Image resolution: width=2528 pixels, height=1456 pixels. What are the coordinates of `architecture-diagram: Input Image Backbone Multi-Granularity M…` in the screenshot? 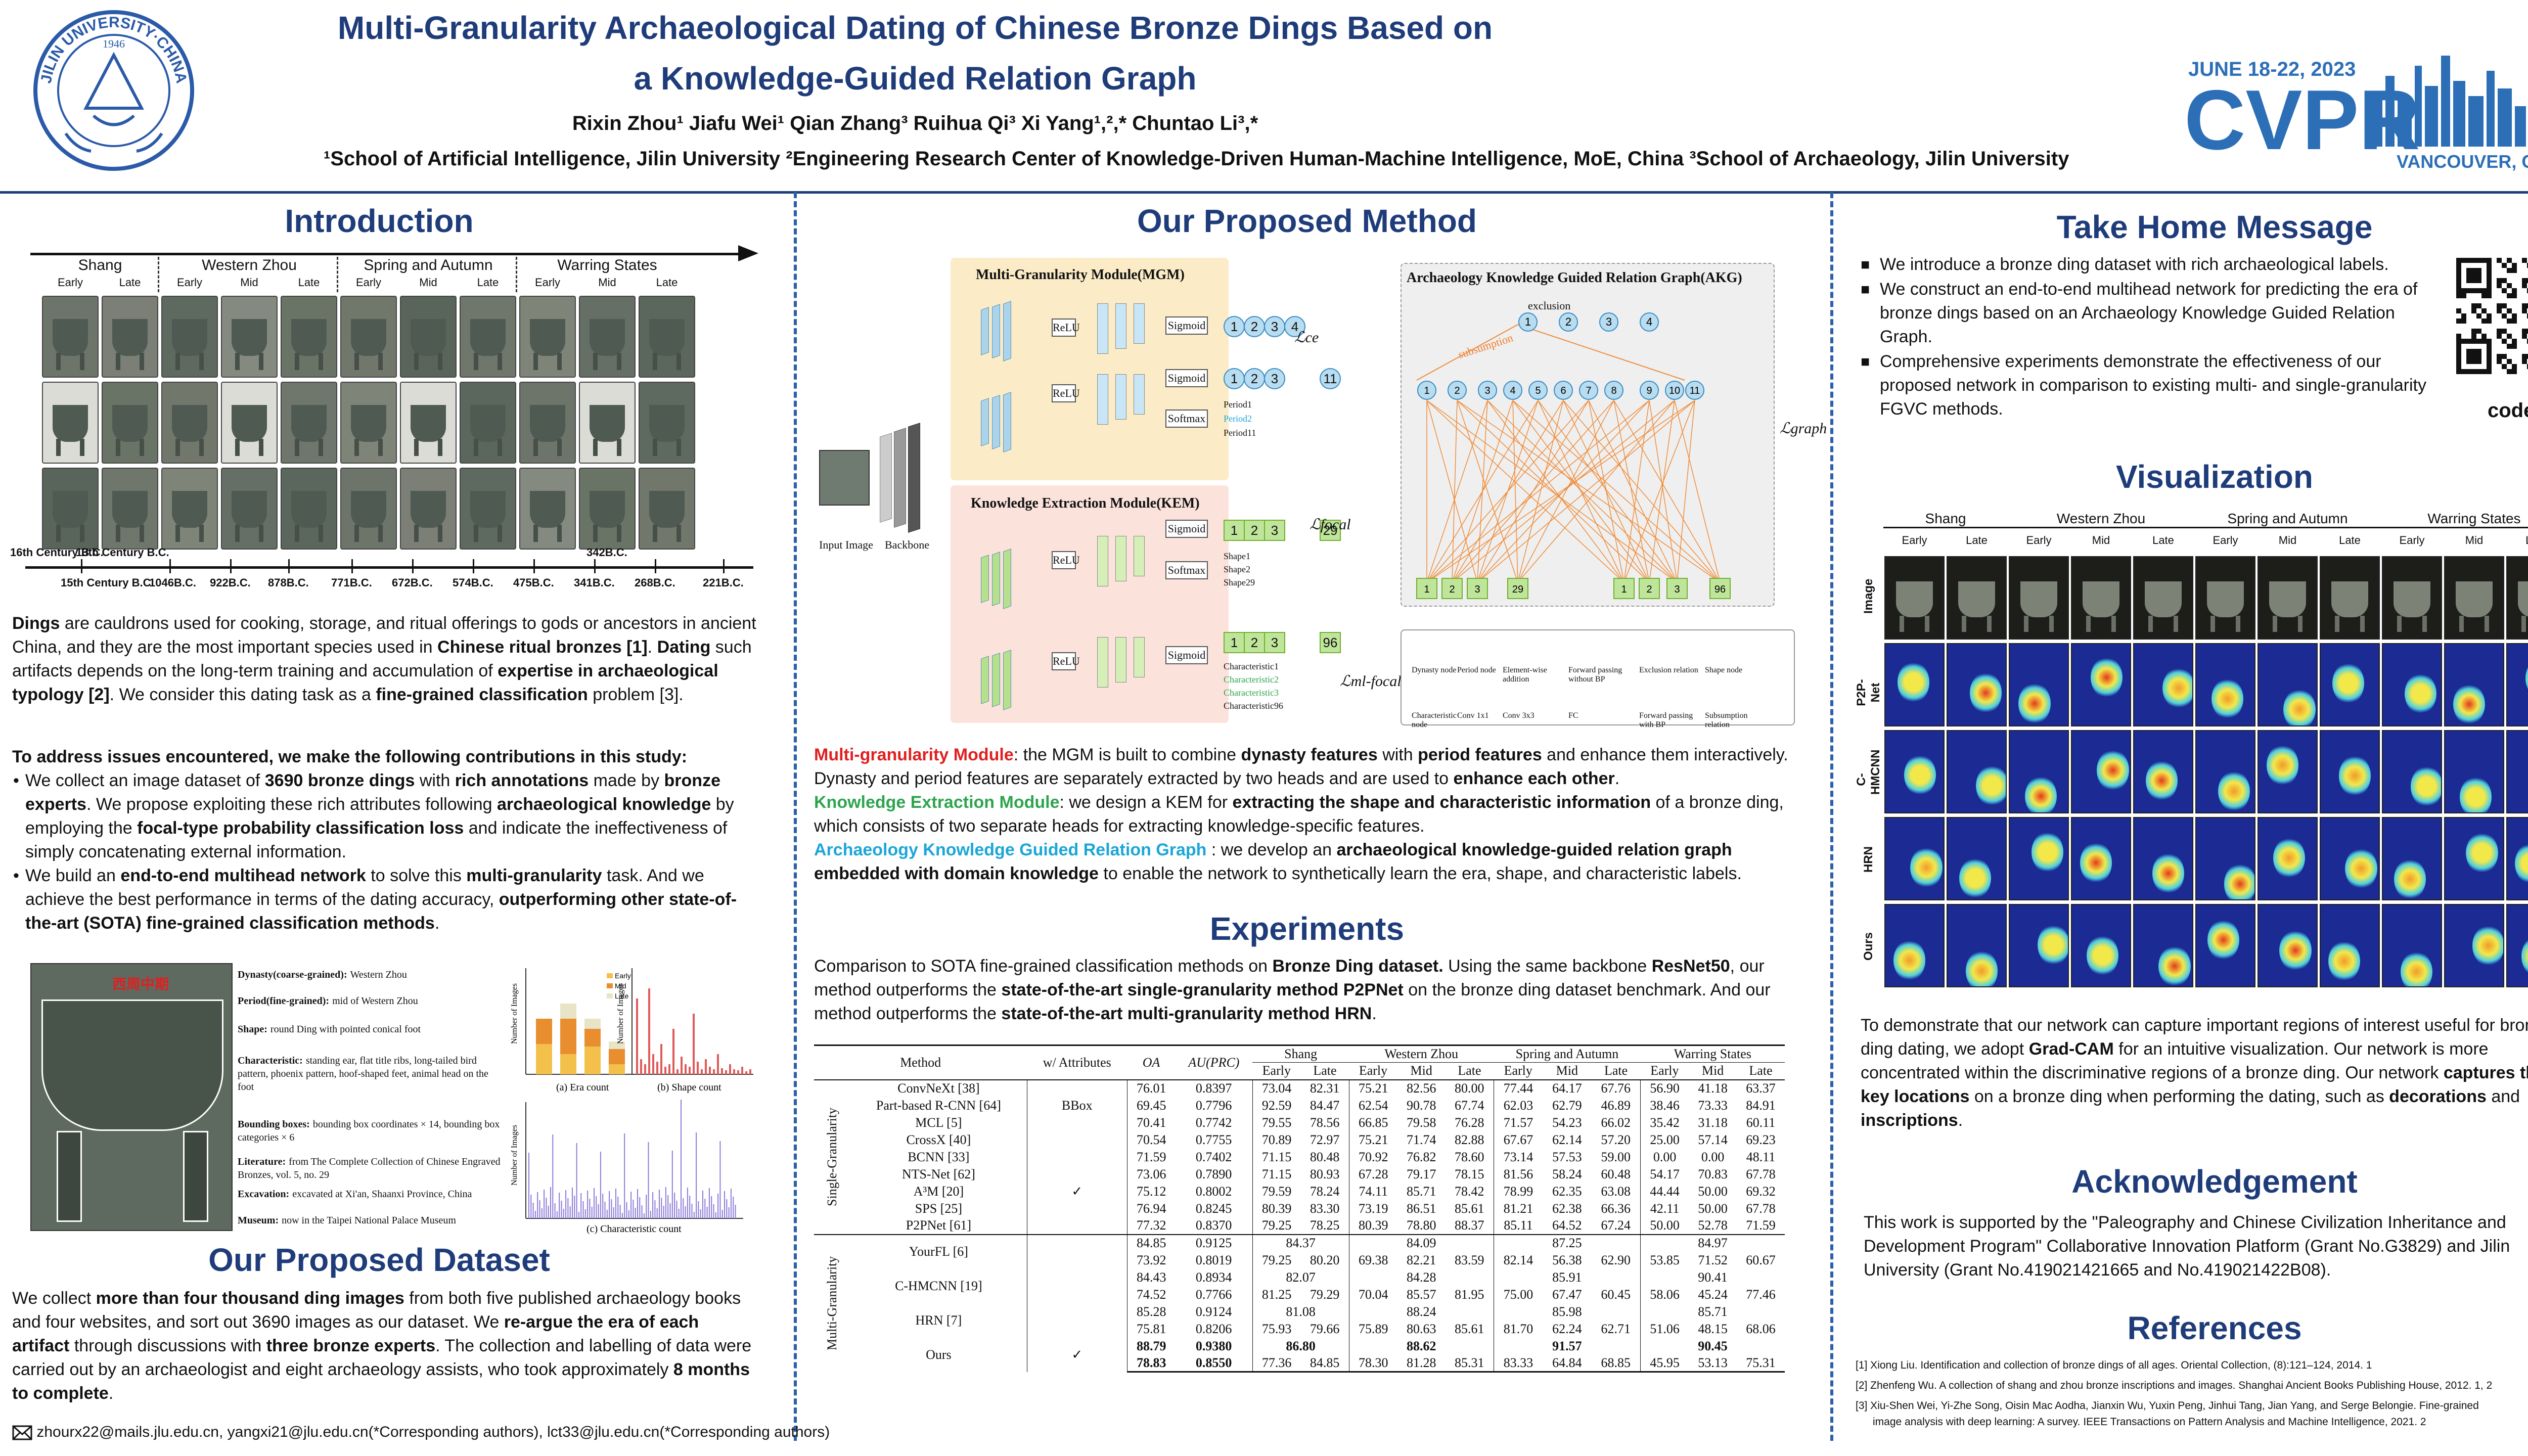 It's located at (1321, 491).